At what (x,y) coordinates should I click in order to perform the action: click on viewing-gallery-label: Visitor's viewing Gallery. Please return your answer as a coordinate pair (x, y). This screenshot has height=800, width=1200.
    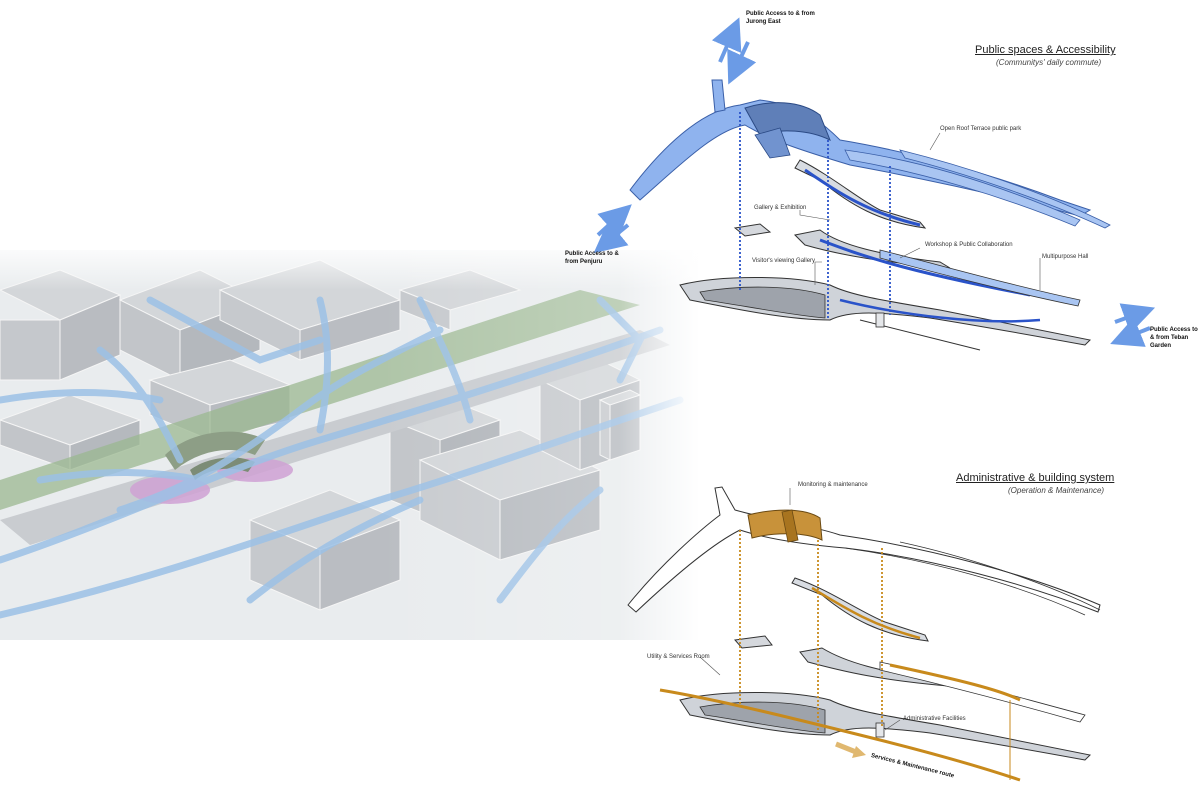
    Looking at the image, I should click on (784, 261).